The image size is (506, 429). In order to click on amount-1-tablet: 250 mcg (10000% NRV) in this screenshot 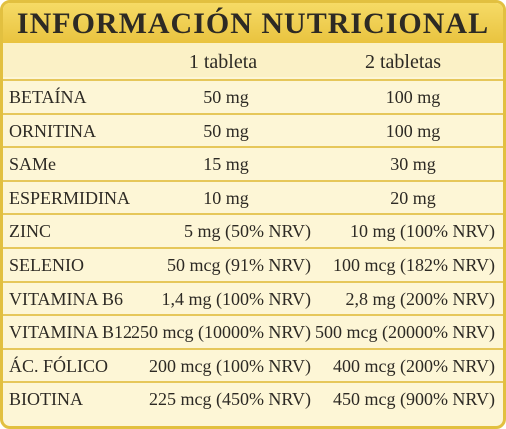, I will do `click(220, 332)`.